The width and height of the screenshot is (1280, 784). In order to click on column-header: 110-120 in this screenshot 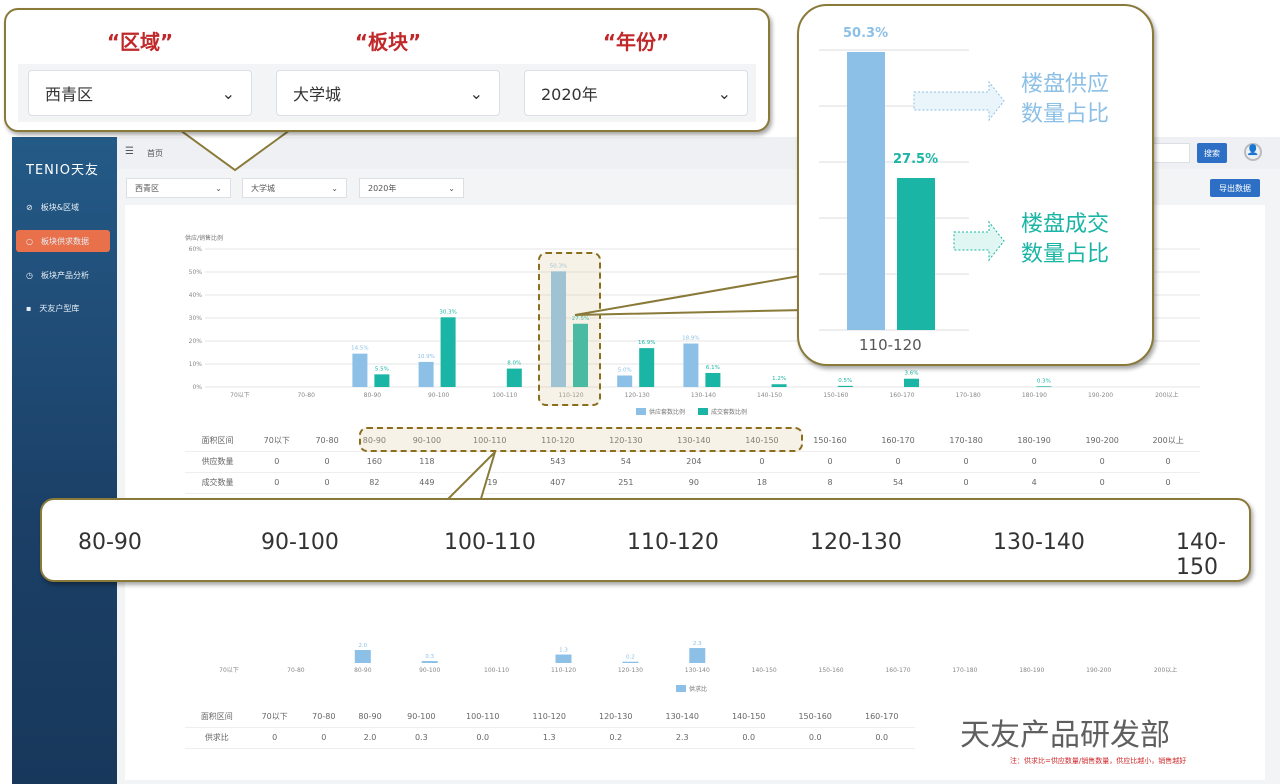, I will do `click(549, 717)`.